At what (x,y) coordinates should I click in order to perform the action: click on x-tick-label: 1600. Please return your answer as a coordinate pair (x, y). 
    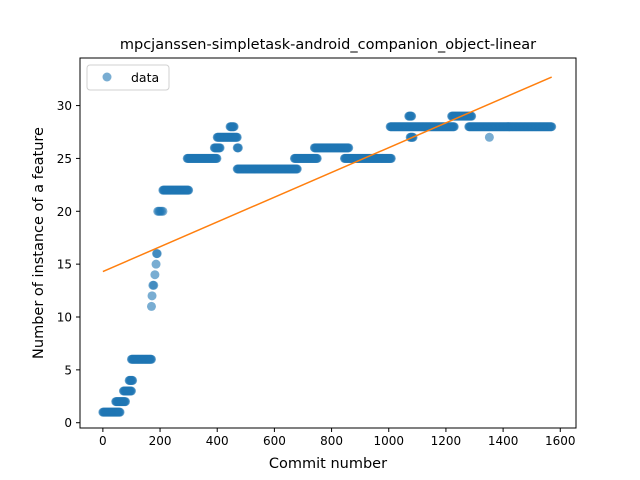
    Looking at the image, I should click on (560, 441).